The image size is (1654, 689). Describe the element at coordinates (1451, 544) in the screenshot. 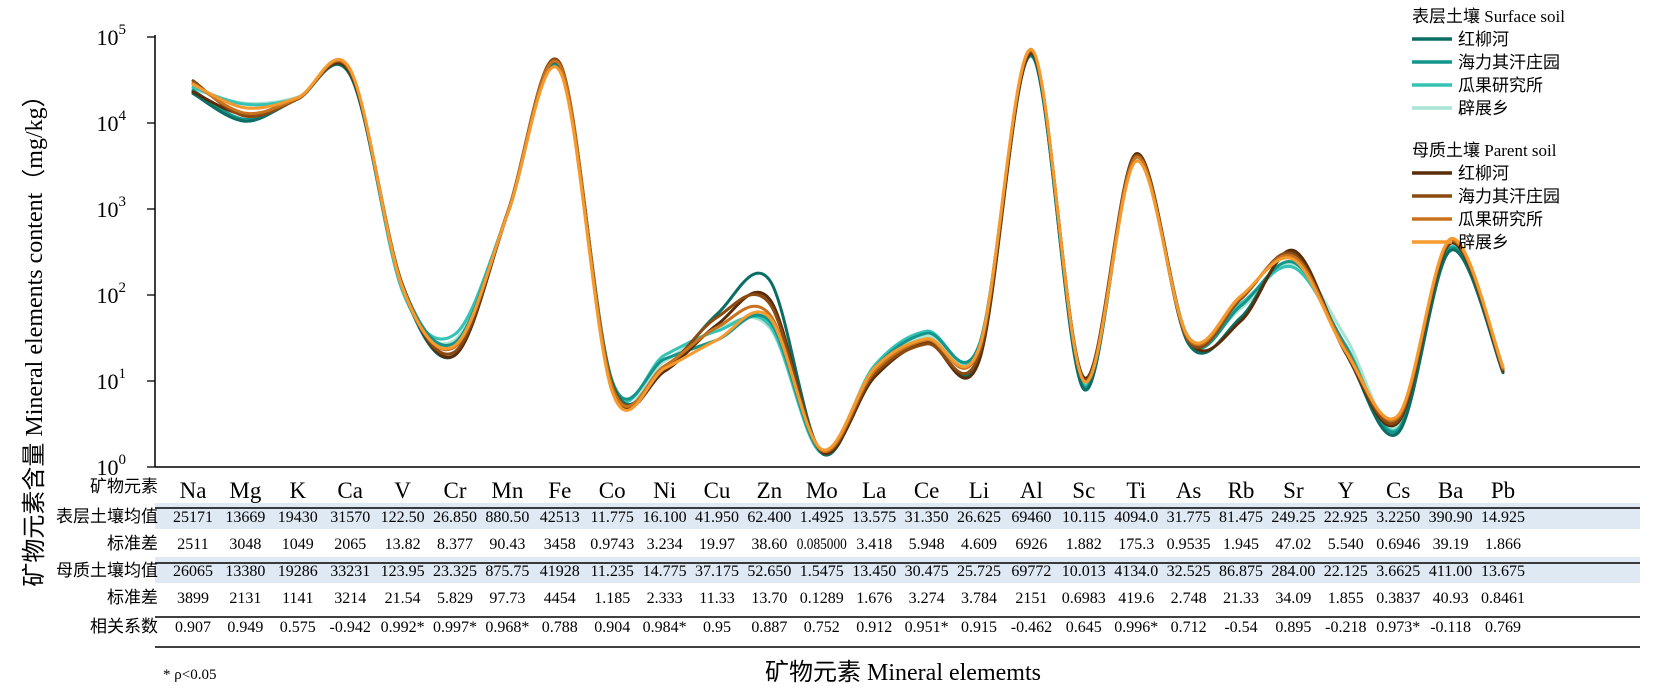

I see `table-cell: 39.19` at that location.